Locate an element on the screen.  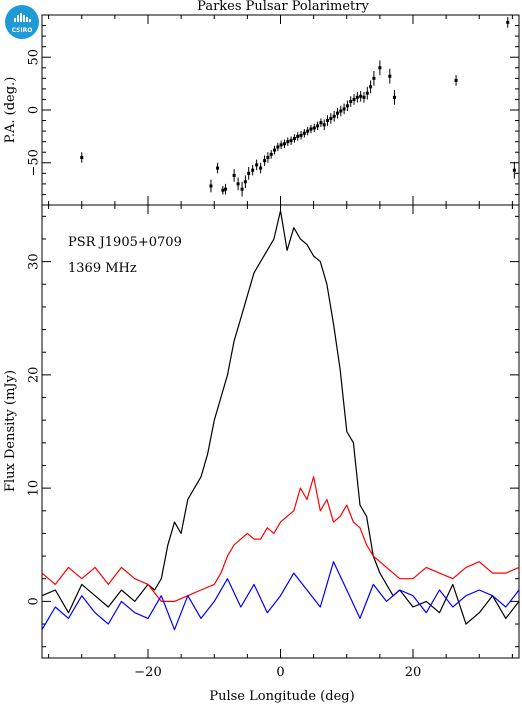
circular-polarization-line is located at coordinates (280, 596).